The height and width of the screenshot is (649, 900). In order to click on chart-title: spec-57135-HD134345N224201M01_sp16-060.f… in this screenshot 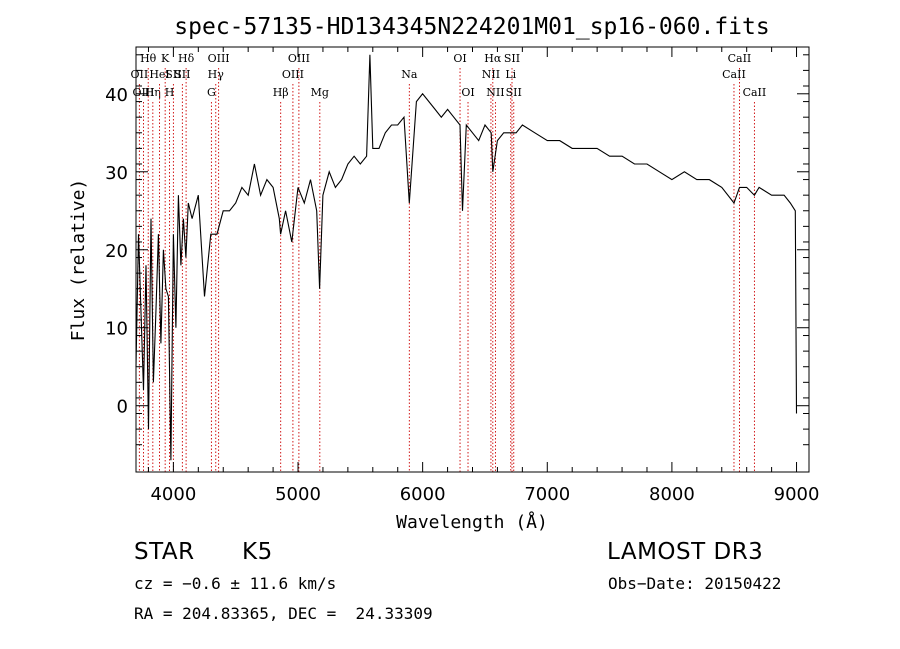, I will do `click(471, 27)`.